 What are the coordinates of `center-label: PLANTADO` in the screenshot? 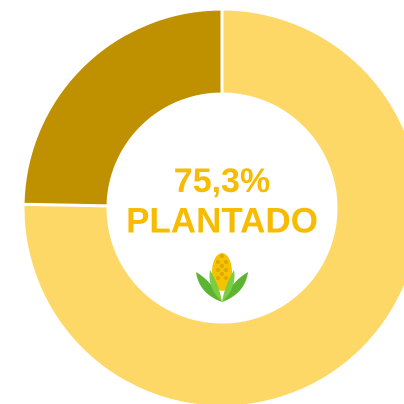 It's located at (222, 220).